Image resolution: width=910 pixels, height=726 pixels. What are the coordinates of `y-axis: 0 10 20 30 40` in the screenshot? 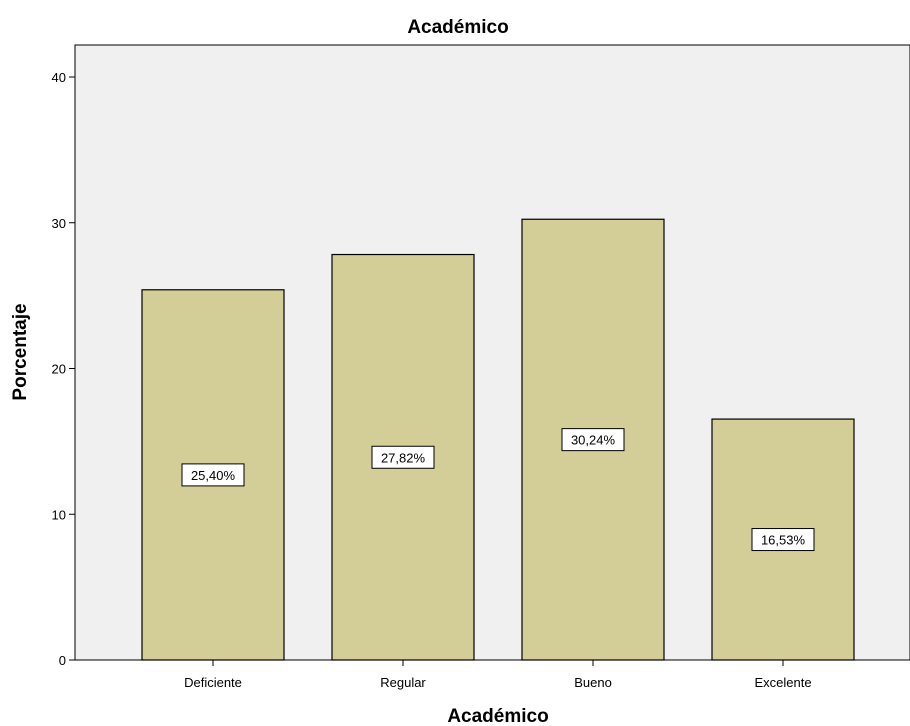 It's located at (63, 369).